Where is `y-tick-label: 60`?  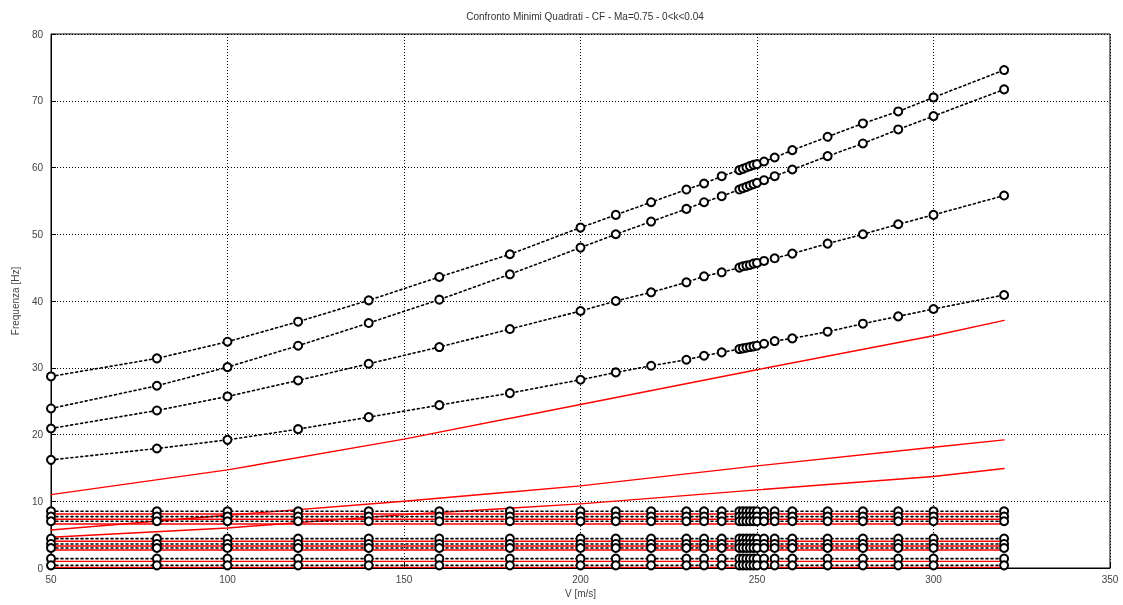
y-tick-label: 60 is located at coordinates (37, 167).